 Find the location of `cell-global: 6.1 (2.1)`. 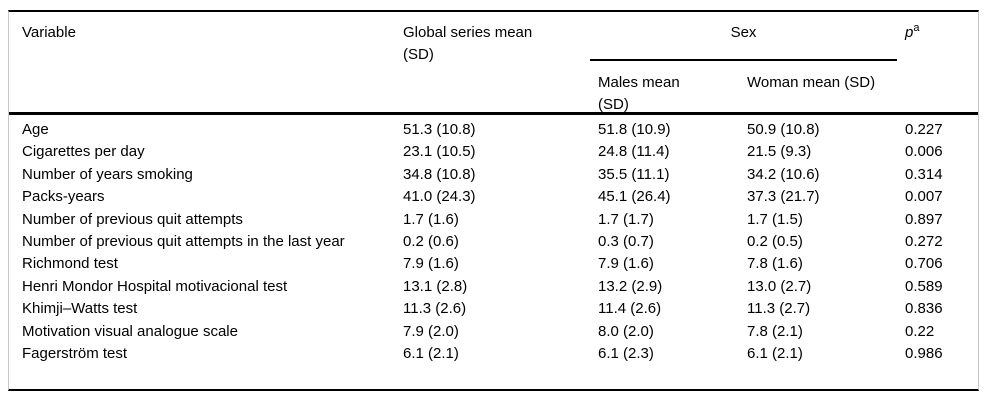

cell-global: 6.1 (2.1) is located at coordinates (431, 354).